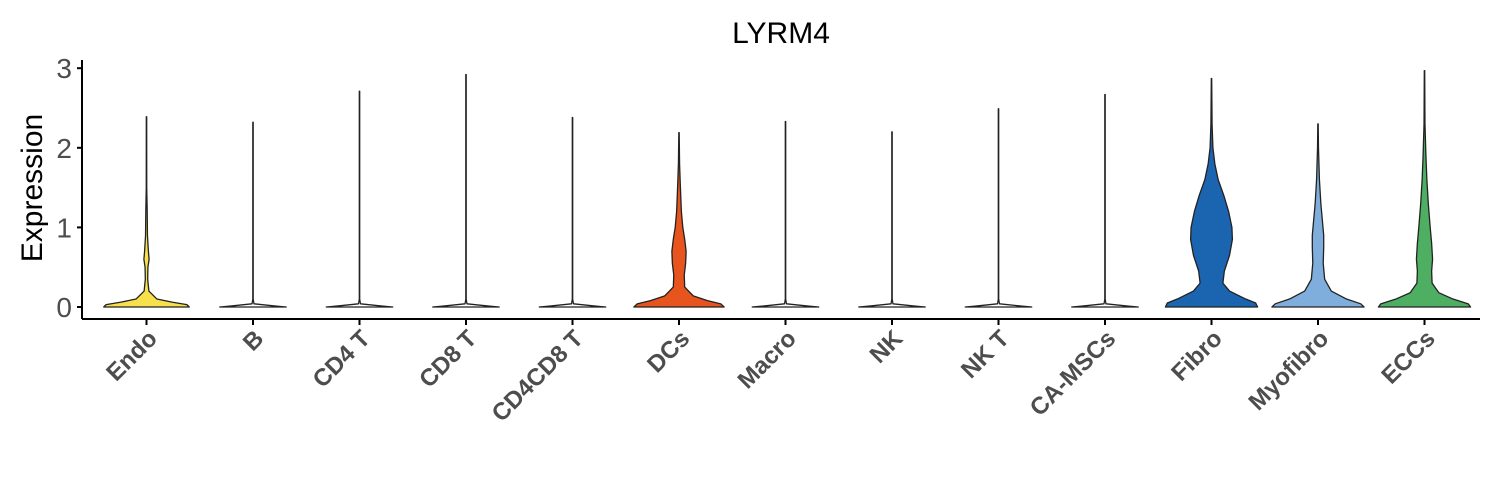 This screenshot has width=1500, height=500. I want to click on x-tick-label: CD4CD8 T, so click(538, 376).